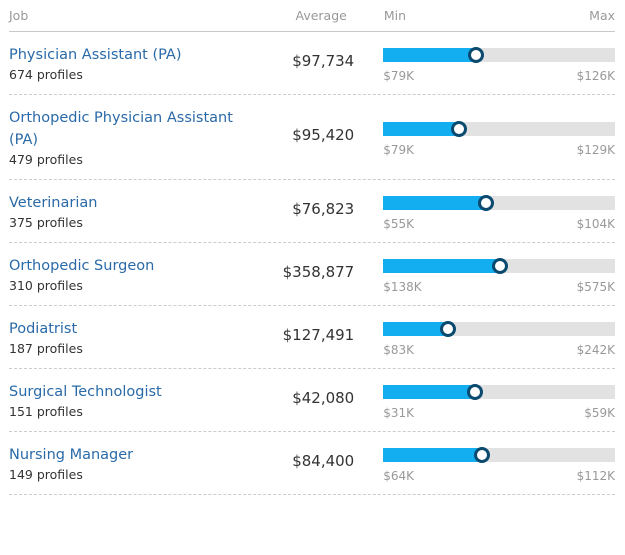  I want to click on job-cell: Veterinarian 375 profiles, so click(142, 212).